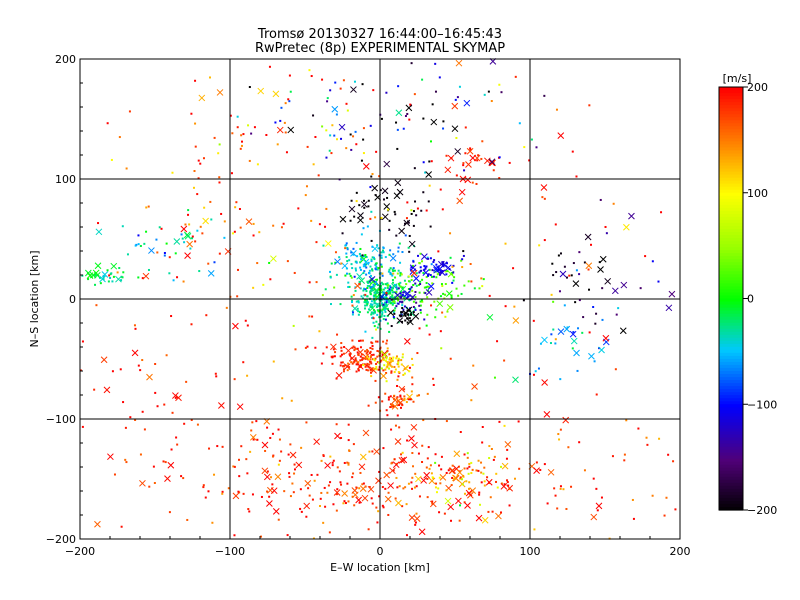  What do you see at coordinates (61, 419) in the screenshot?
I see `y-tick-label: −100` at bounding box center [61, 419].